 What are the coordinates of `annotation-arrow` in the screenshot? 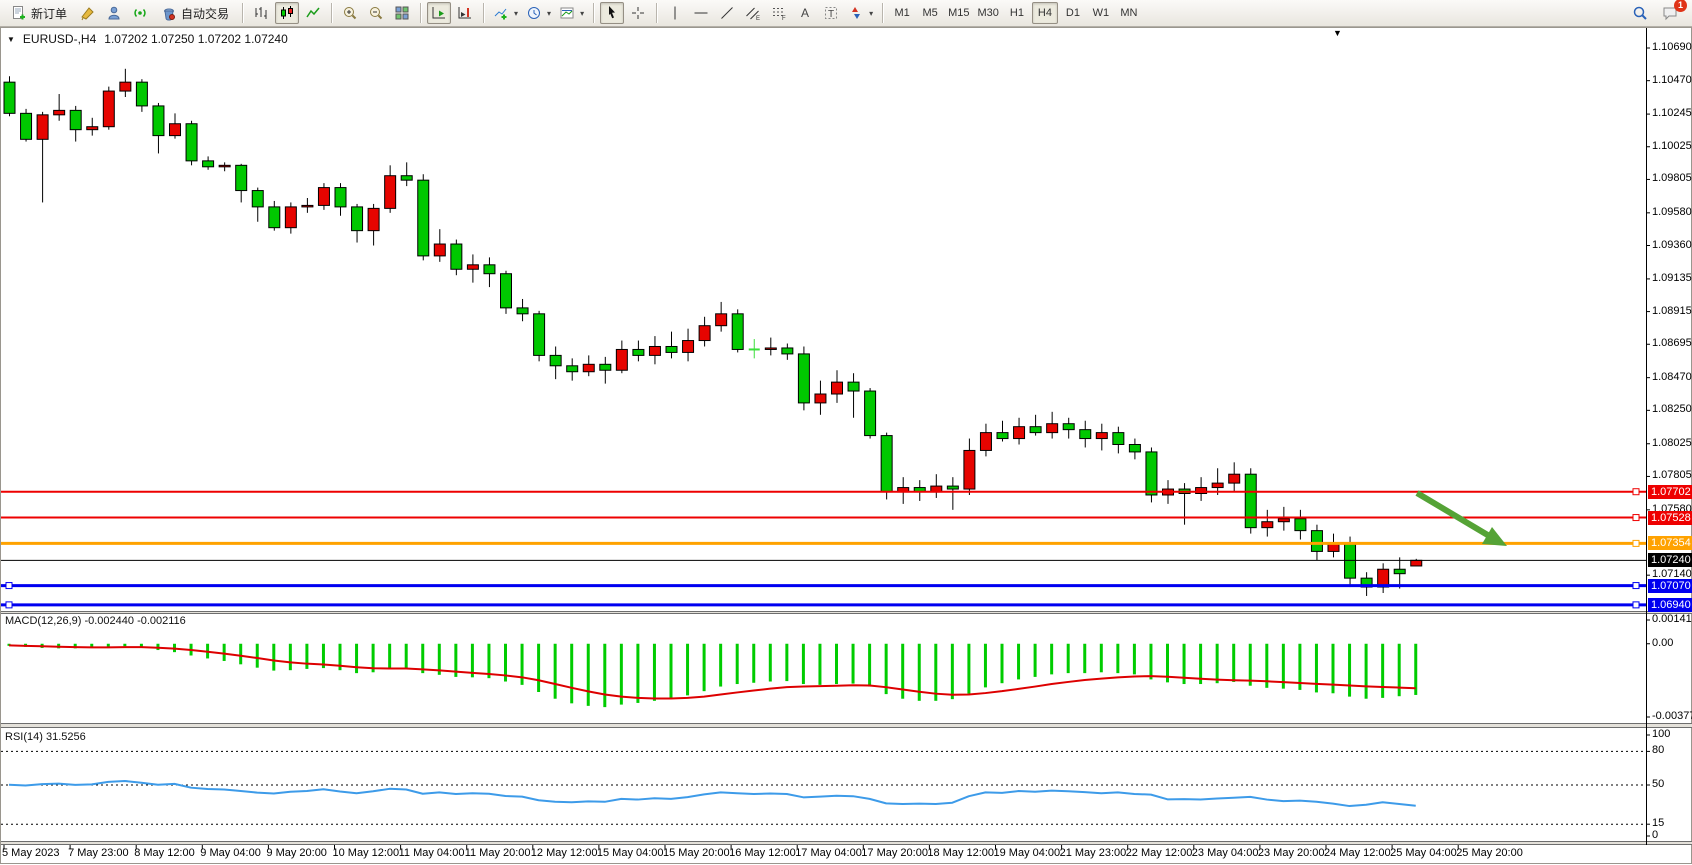 It's located at (1461, 518).